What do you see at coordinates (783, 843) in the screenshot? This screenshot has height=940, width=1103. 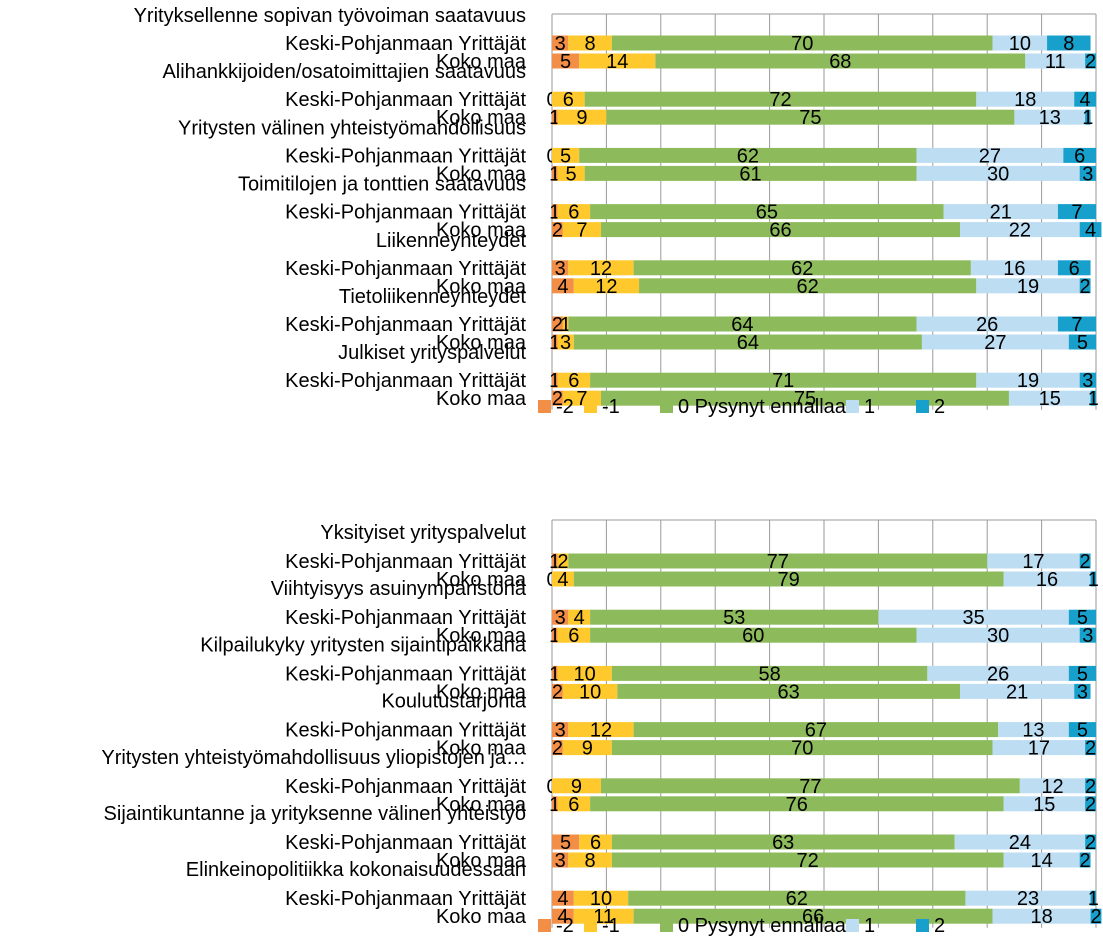 I see `data-label: 63` at bounding box center [783, 843].